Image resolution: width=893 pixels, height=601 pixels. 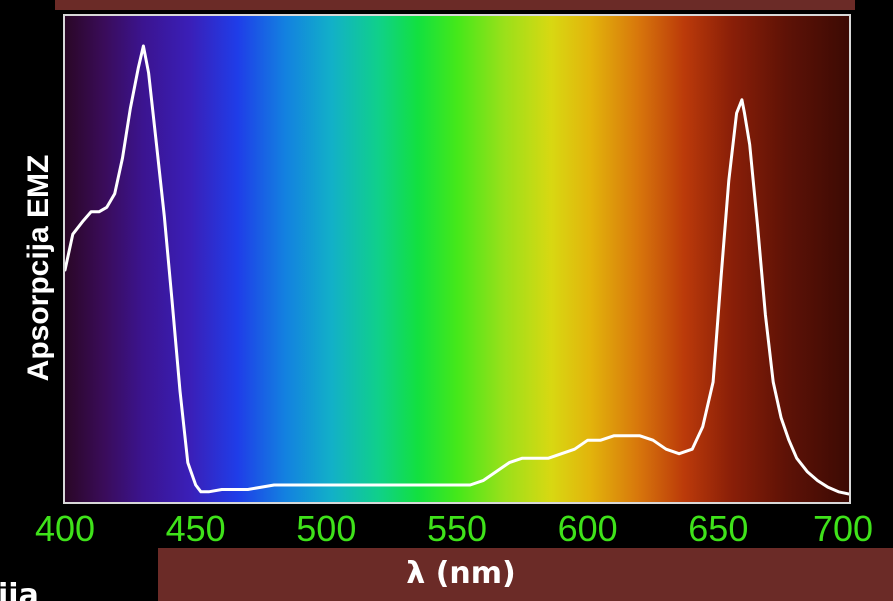 What do you see at coordinates (79, 574) in the screenshot?
I see `corner-box: ija` at bounding box center [79, 574].